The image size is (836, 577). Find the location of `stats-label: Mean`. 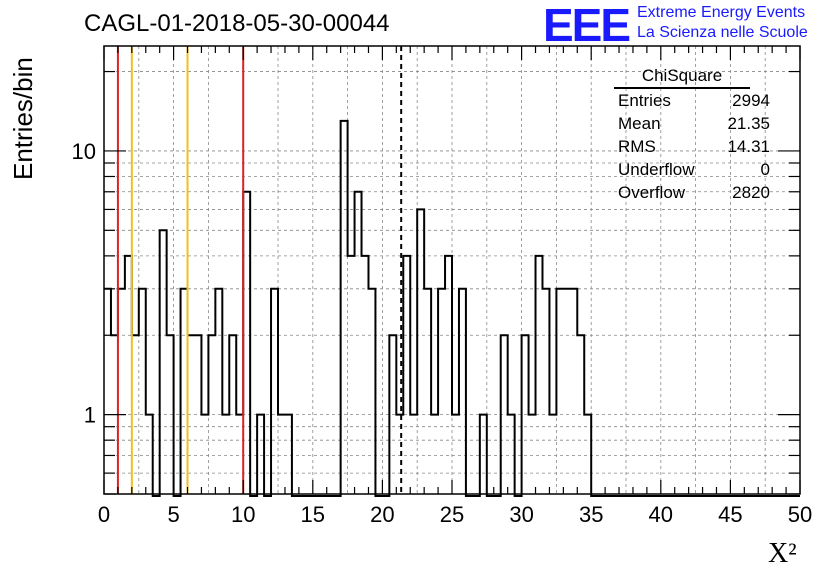

stats-label: Mean is located at coordinates (639, 123).